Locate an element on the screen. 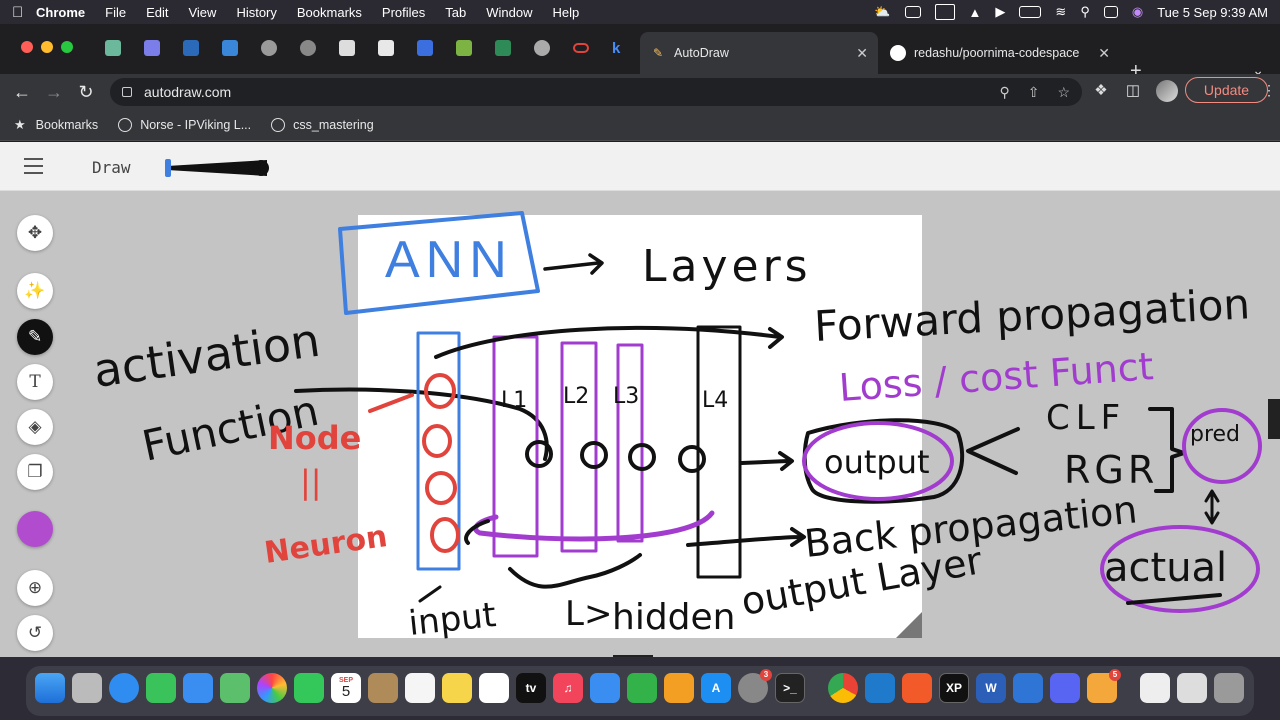 Image resolution: width=1280 pixels, height=720 pixels. system-settings-icon: 3 is located at coordinates (755, 686).